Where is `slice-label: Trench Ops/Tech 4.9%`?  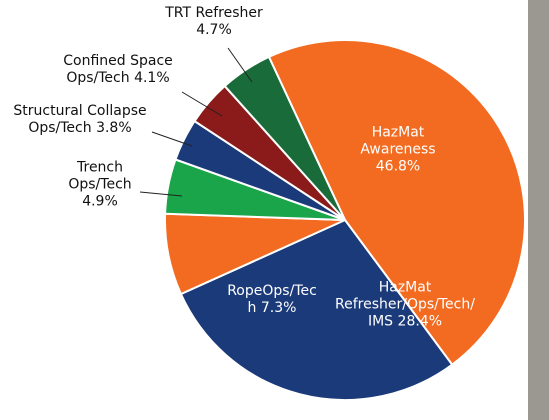 slice-label: Trench Ops/Tech 4.9% is located at coordinates (100, 185).